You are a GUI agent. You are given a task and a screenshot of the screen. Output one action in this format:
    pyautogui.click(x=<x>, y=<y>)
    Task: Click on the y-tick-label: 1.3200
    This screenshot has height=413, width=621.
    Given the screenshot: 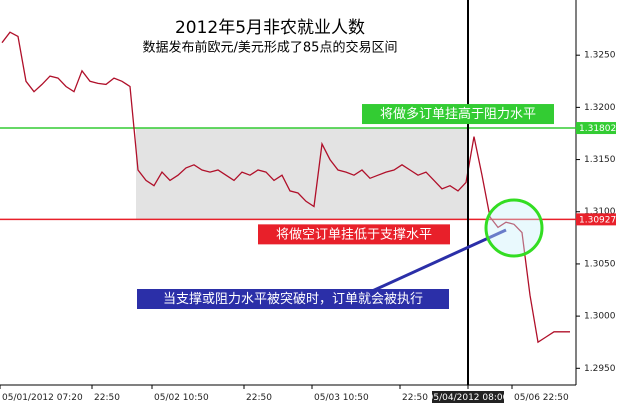 What is the action you would take?
    pyautogui.click(x=600, y=108)
    